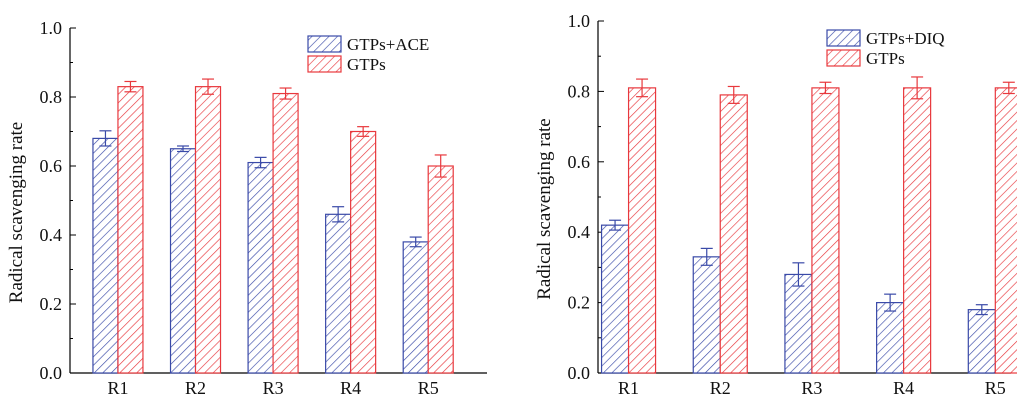 This screenshot has height=400, width=1017. I want to click on bar-gtps-diq-r4, so click(890, 338).